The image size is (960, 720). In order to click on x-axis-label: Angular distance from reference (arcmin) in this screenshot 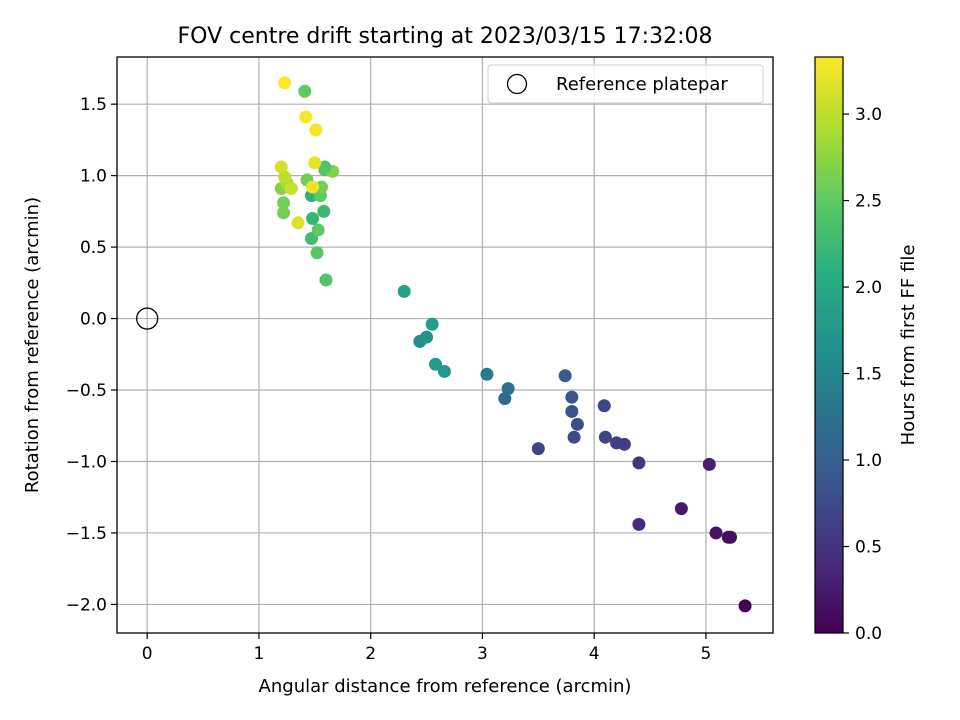, I will do `click(445, 686)`.